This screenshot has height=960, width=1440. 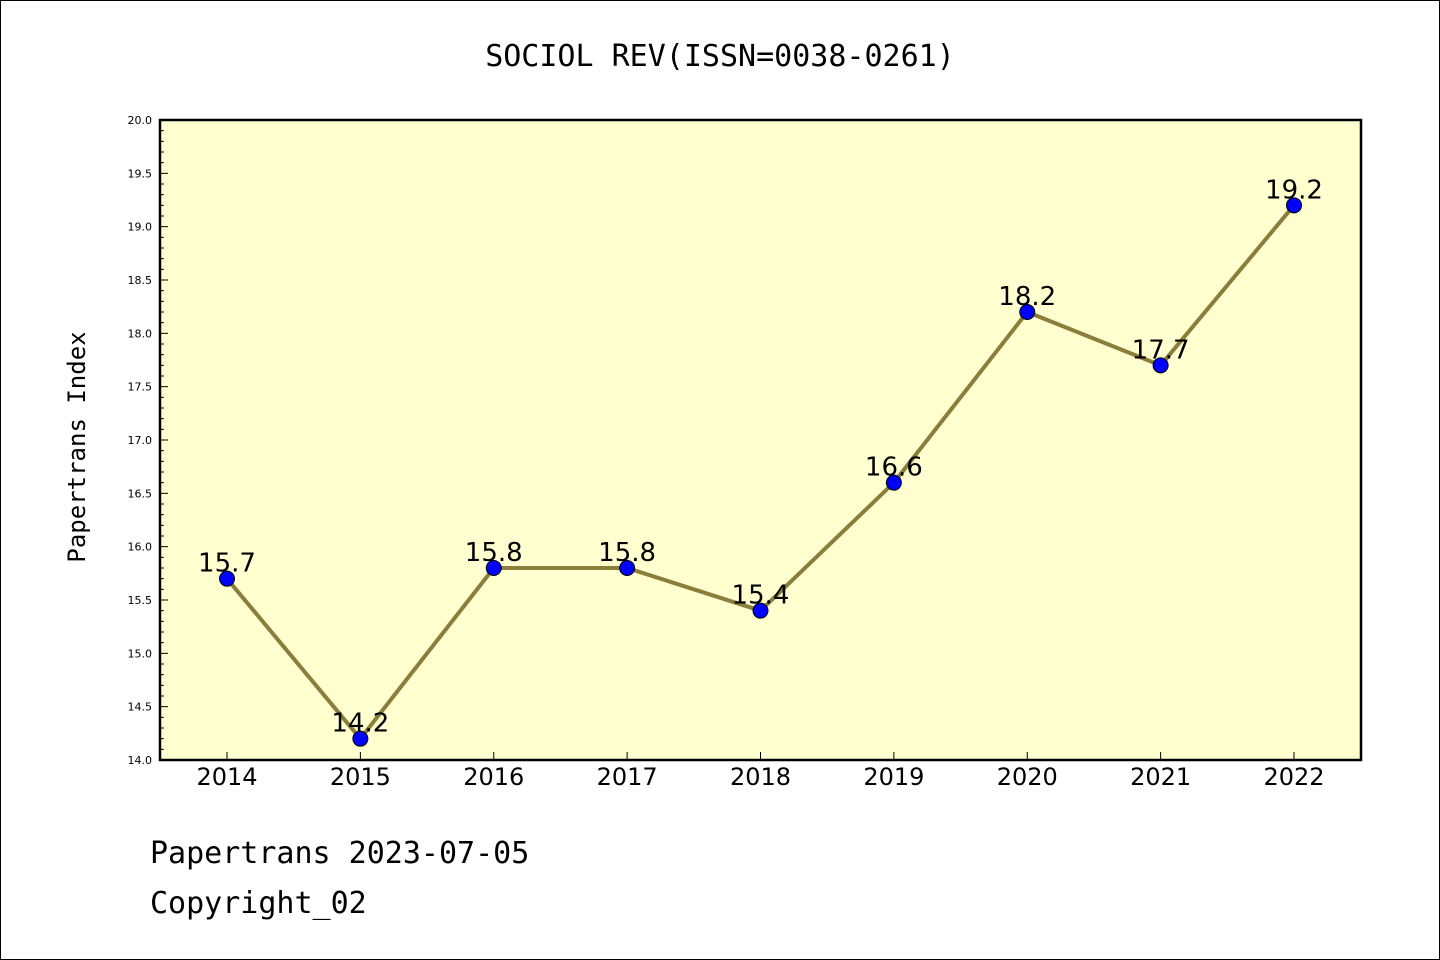 I want to click on y-tick-label: 16.0, so click(x=140, y=547).